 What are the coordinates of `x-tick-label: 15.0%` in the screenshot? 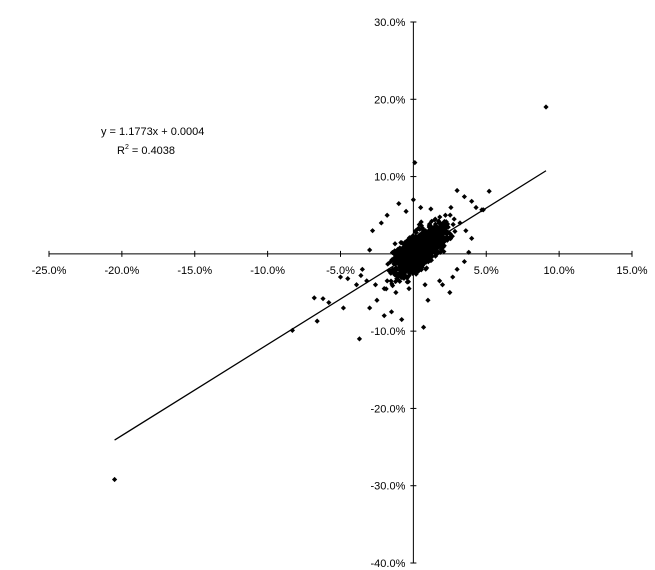 It's located at (631, 271).